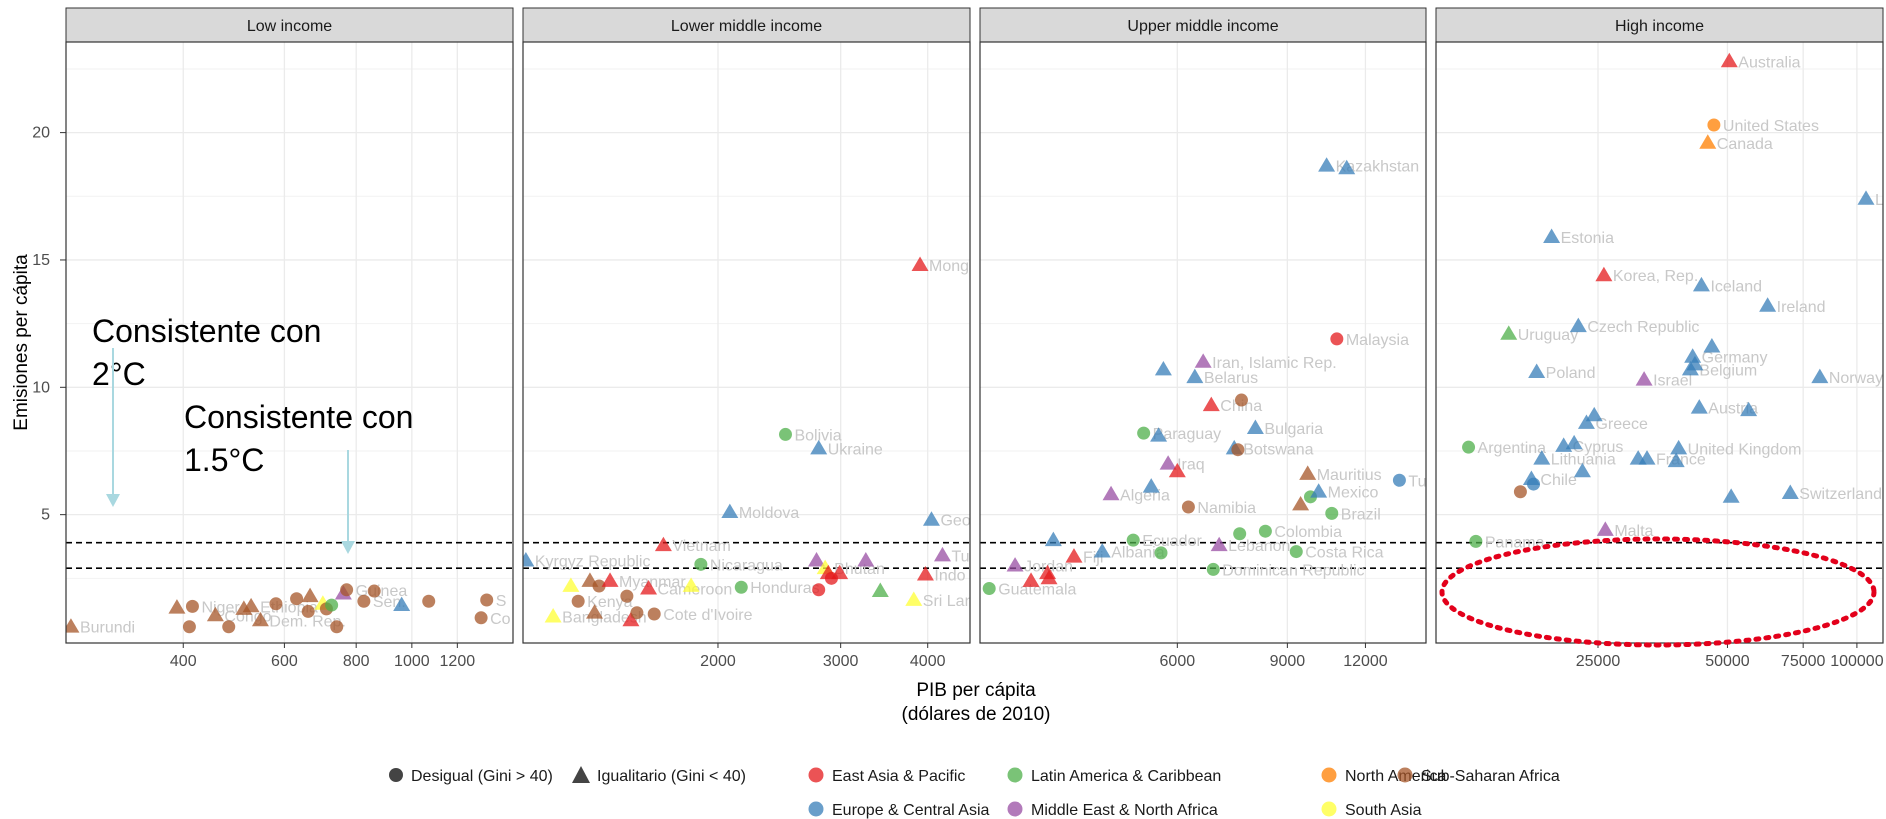 The height and width of the screenshot is (819, 1886). I want to click on facet-title: High income, so click(1659, 26).